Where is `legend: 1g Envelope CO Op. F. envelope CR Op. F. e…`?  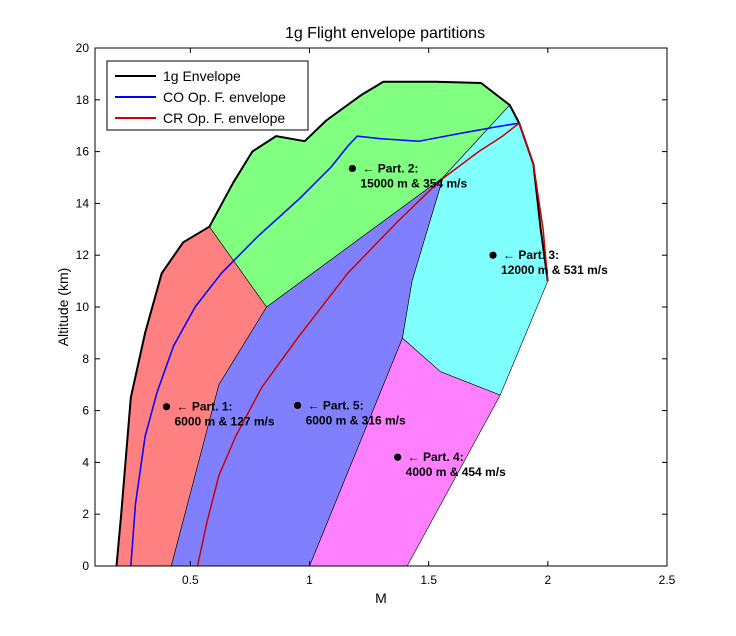
legend: 1g Envelope CO Op. F. envelope CR Op. F. e… is located at coordinates (207, 95).